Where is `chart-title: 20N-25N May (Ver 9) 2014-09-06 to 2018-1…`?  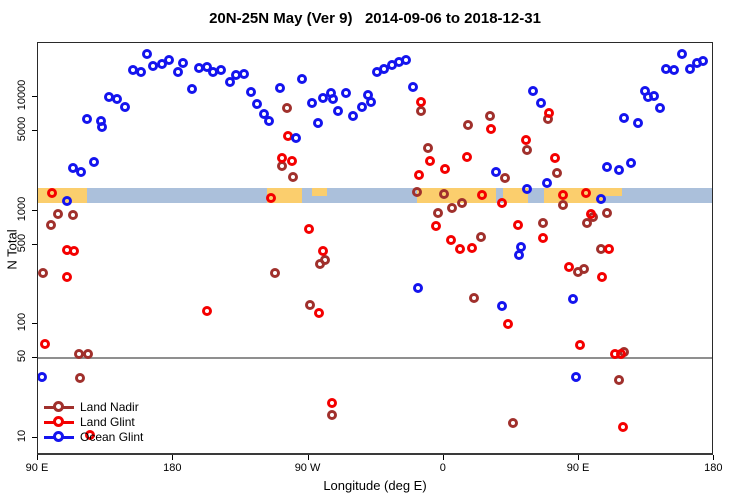
chart-title: 20N-25N May (Ver 9) 2014-09-06 to 2018-1… is located at coordinates (375, 18).